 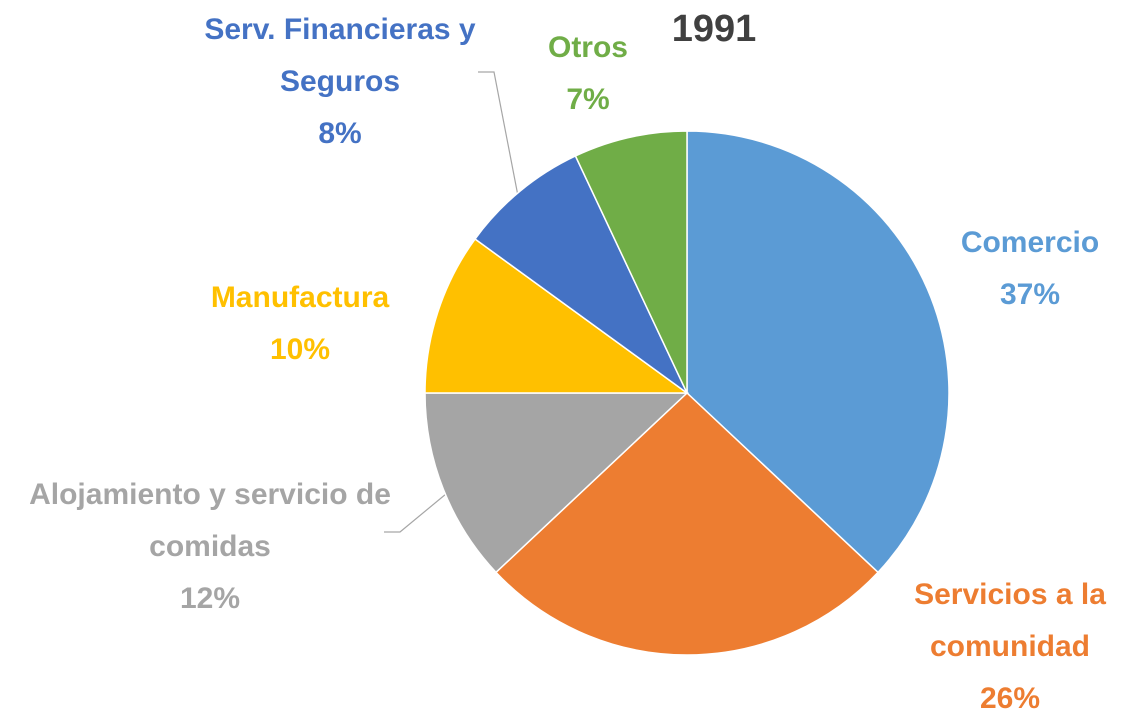 What do you see at coordinates (210, 598) in the screenshot?
I see `value-label: 12%` at bounding box center [210, 598].